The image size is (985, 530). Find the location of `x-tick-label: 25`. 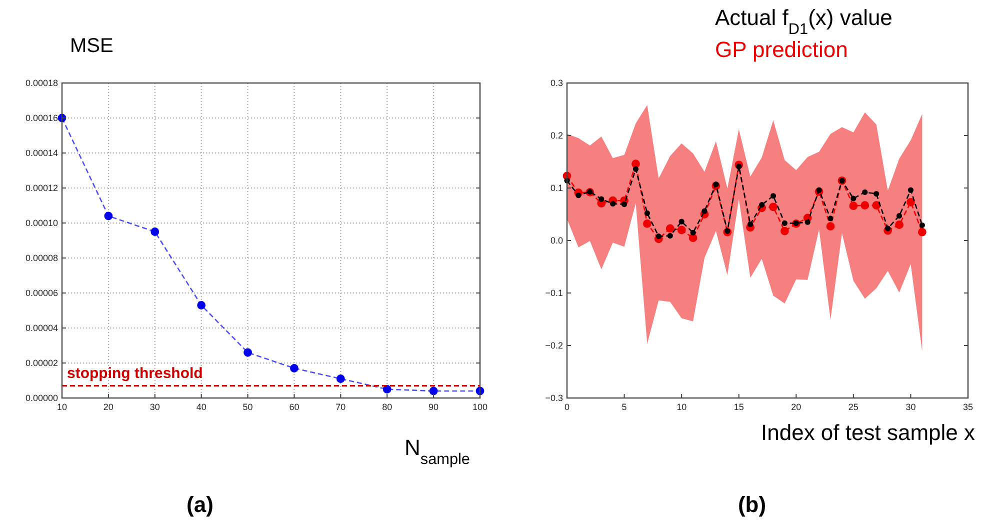

x-tick-label: 25 is located at coordinates (853, 407).